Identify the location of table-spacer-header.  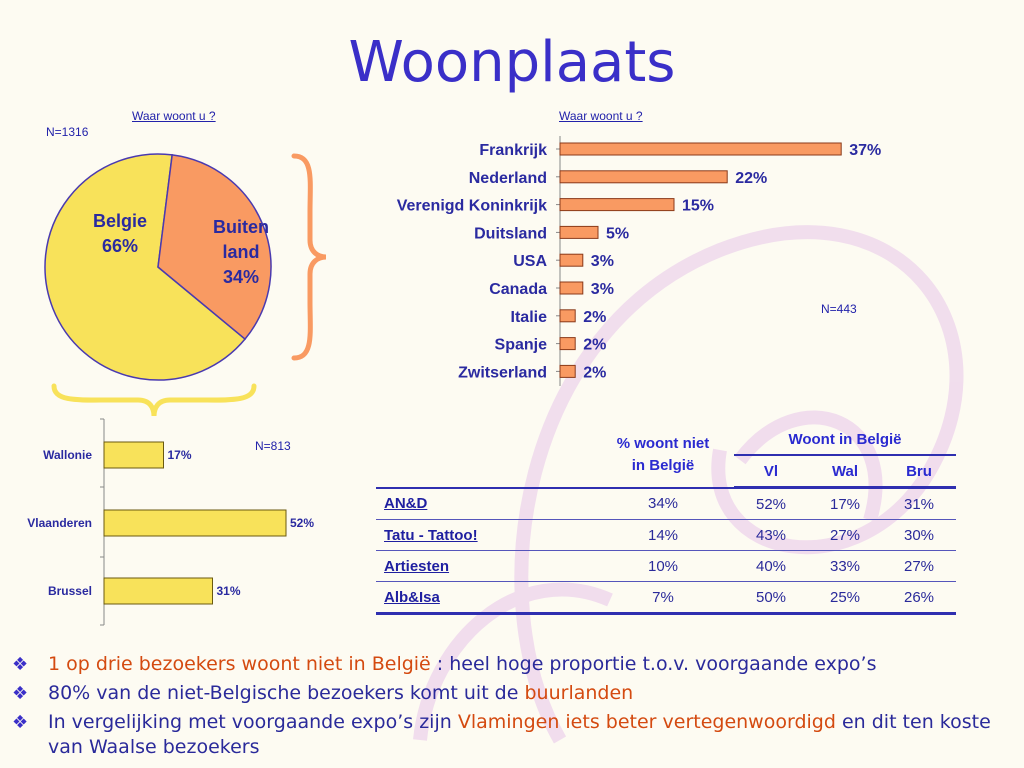
(484, 456).